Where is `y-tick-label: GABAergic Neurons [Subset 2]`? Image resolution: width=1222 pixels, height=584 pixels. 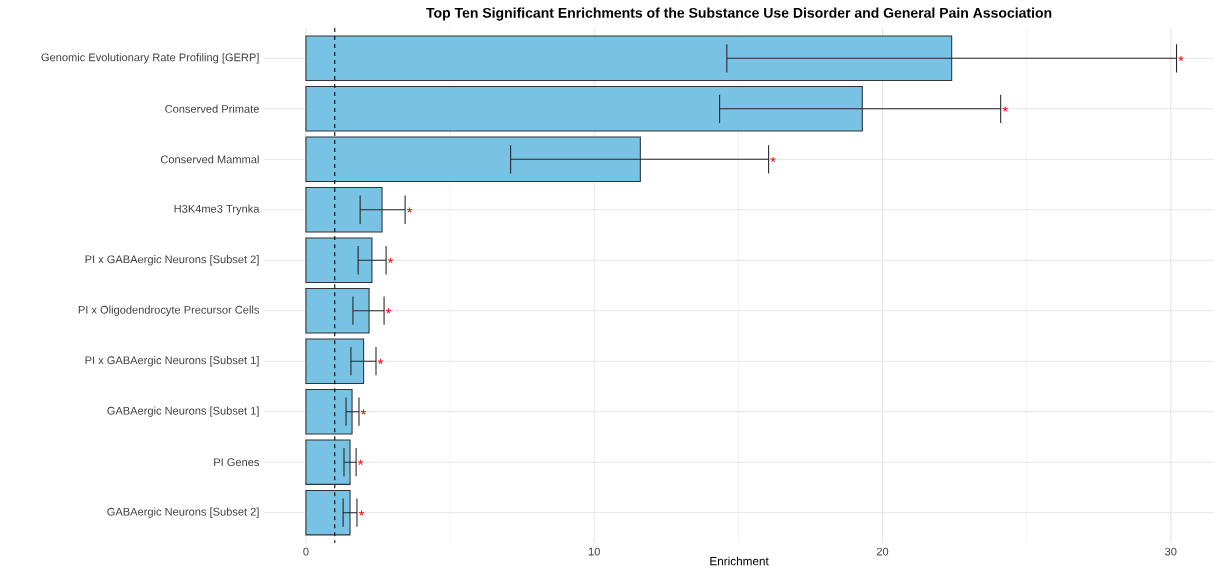 y-tick-label: GABAergic Neurons [Subset 2] is located at coordinates (183, 512).